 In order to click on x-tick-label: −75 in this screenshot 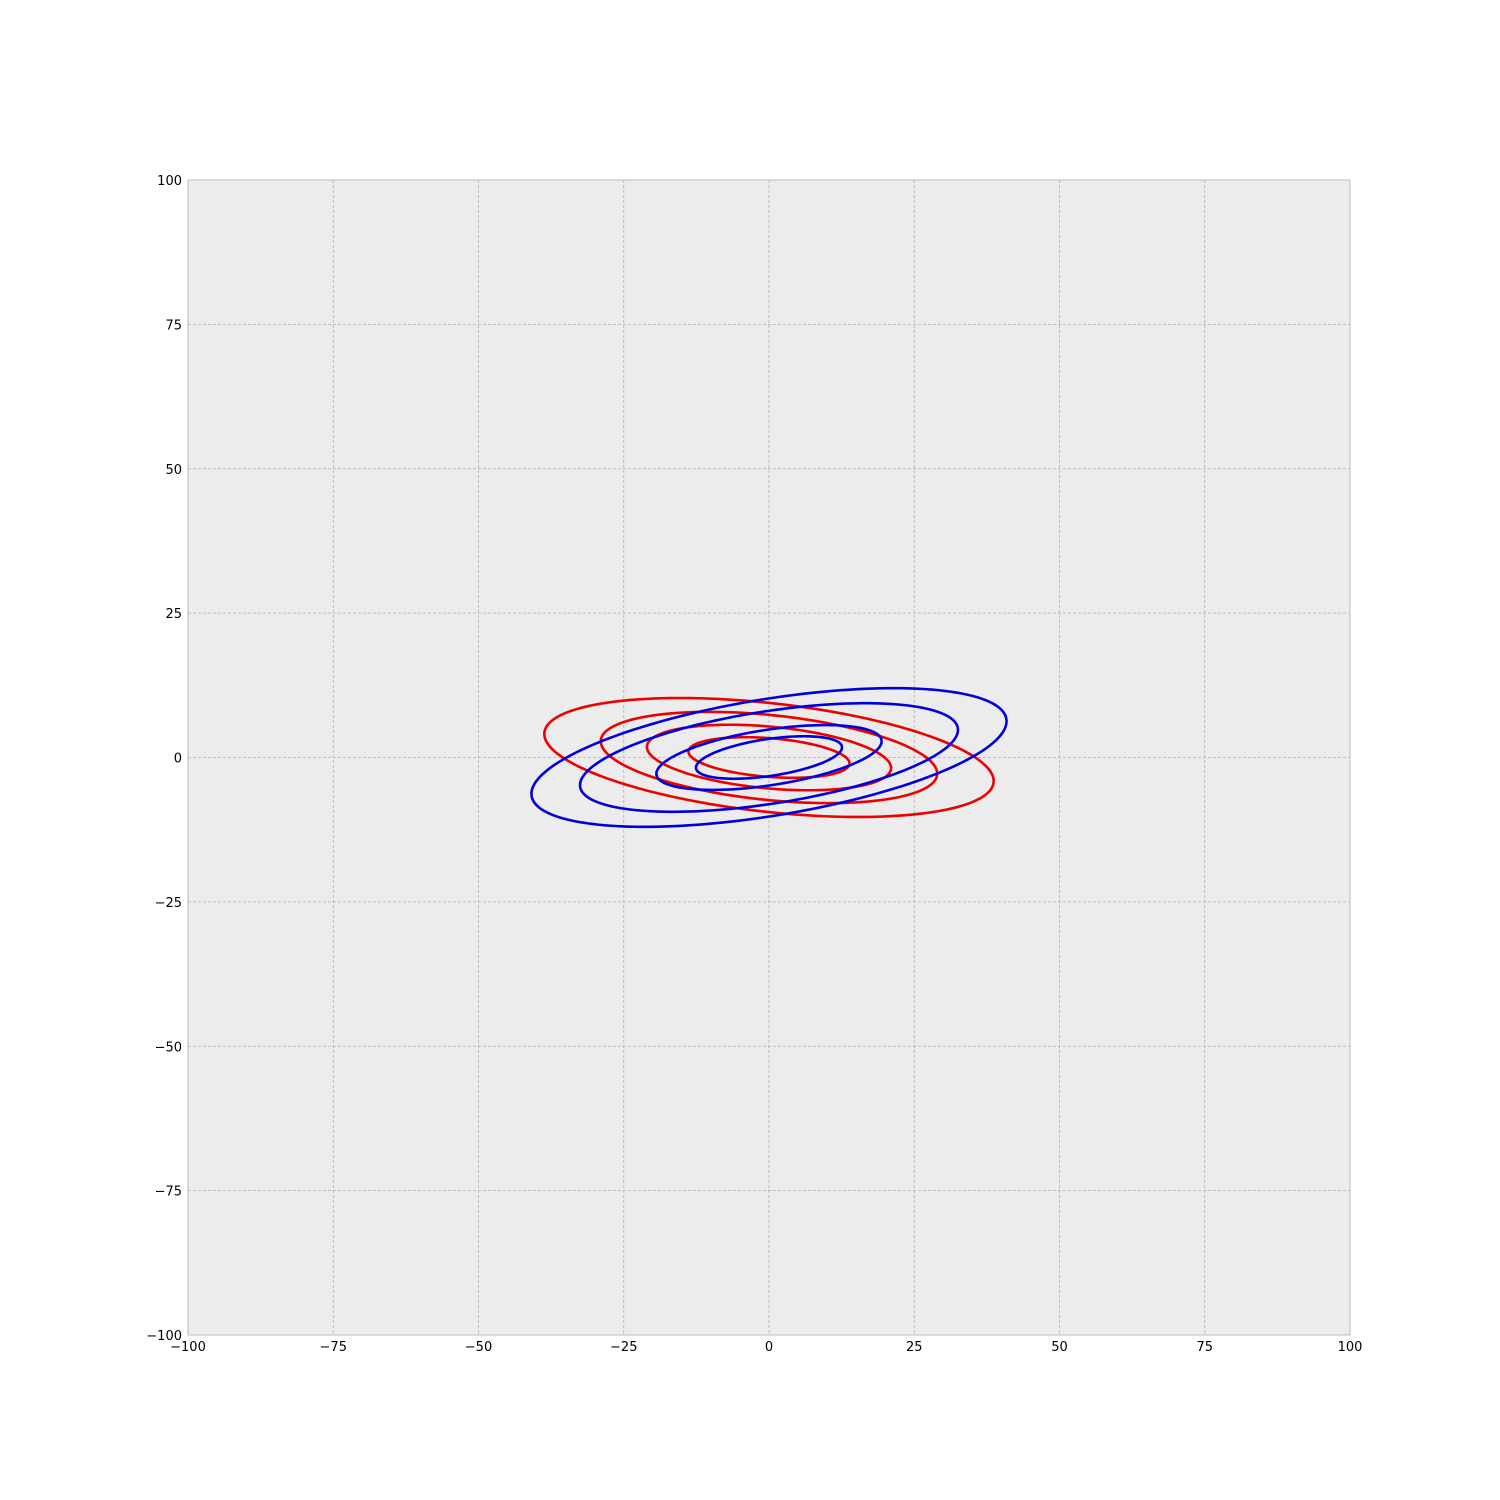, I will do `click(333, 1347)`.